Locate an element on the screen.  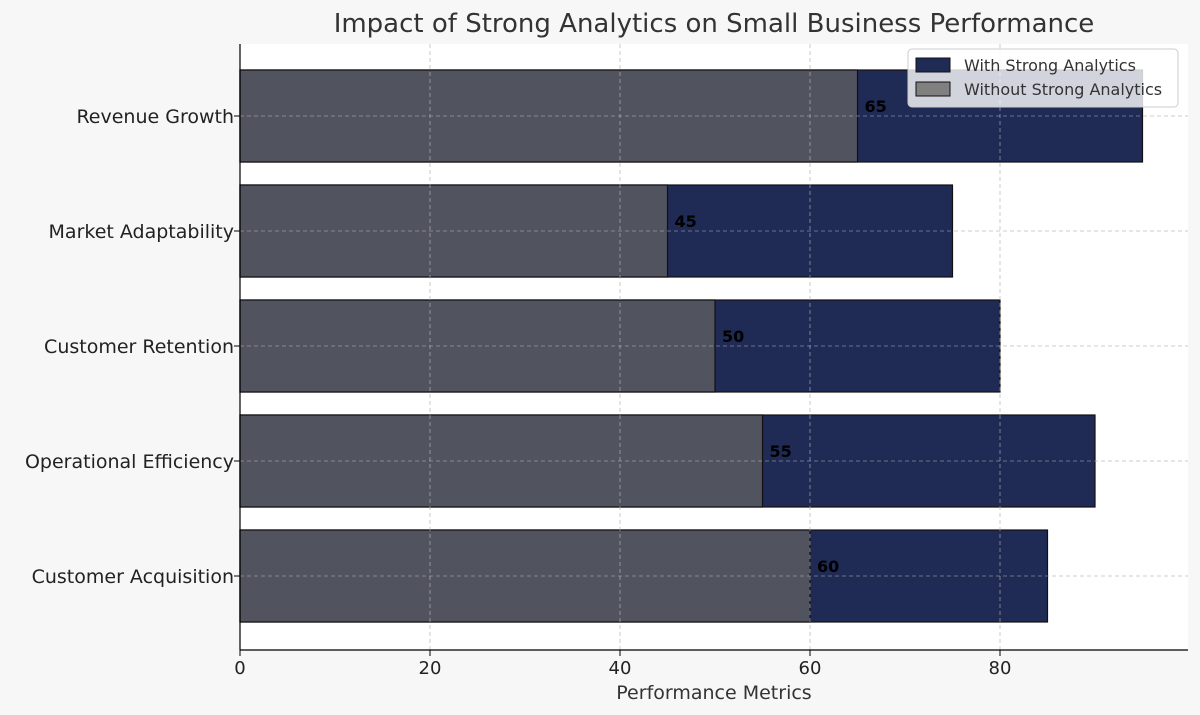
legend-label: Without Strong Analytics is located at coordinates (1063, 89).